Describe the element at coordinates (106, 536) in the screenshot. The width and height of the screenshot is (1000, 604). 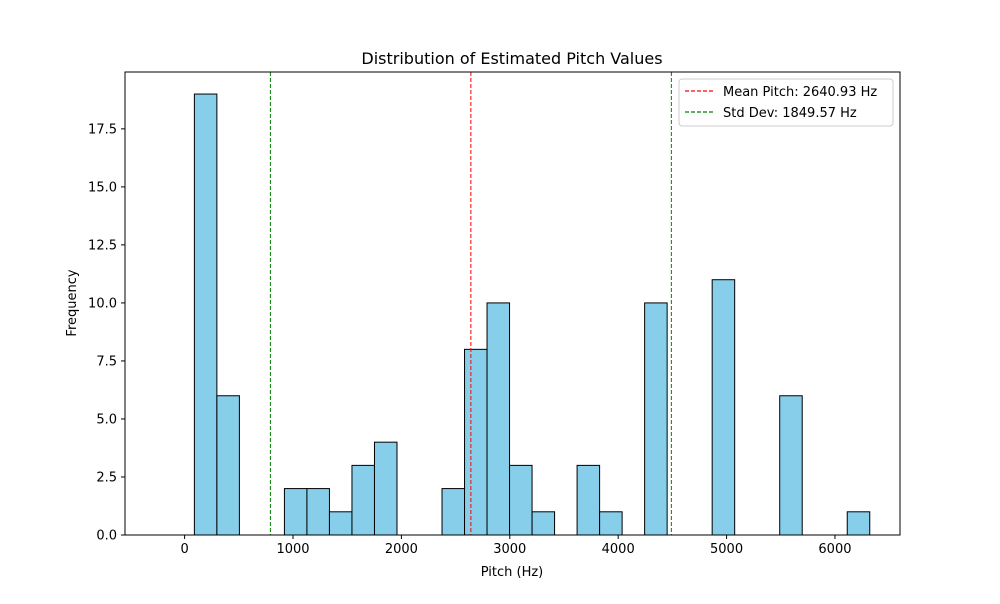
I see `y-tick-label: 0.0` at that location.